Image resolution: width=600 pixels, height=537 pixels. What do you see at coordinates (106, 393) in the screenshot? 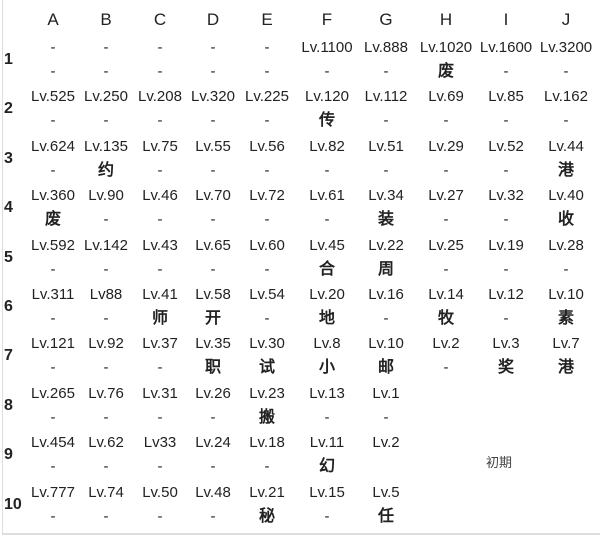
I see `cell-level: Lv.76` at bounding box center [106, 393].